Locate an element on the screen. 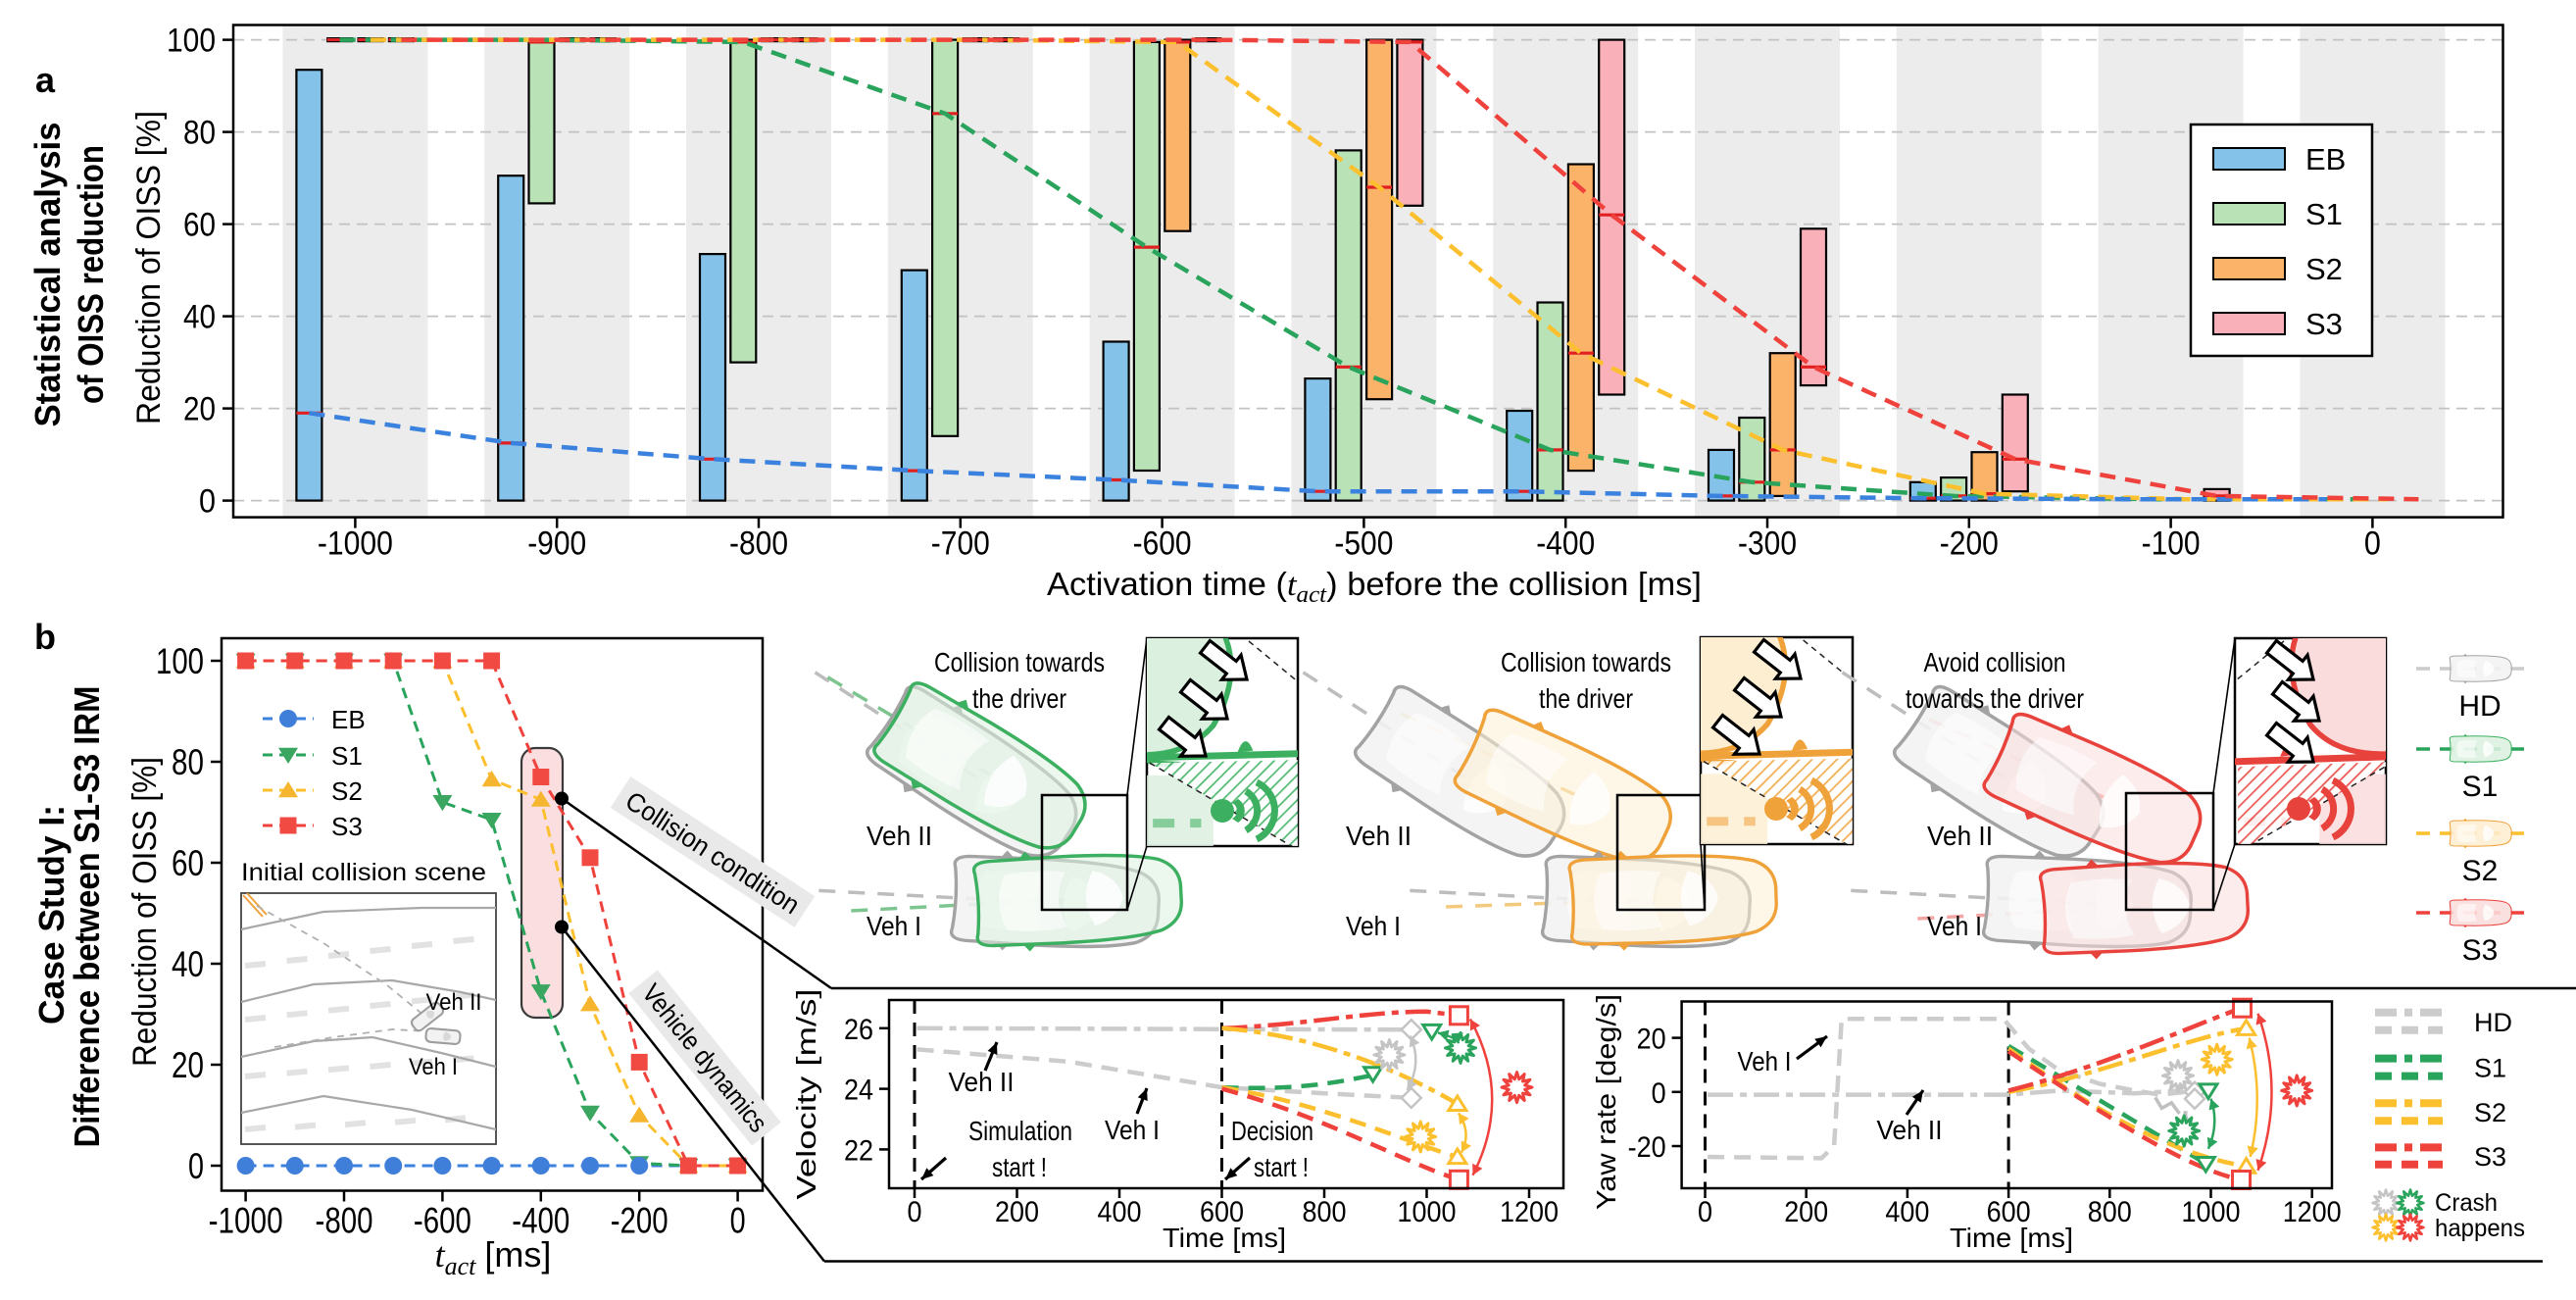 The width and height of the screenshot is (2576, 1300). svg-text: of OISS reduction is located at coordinates (91, 274).